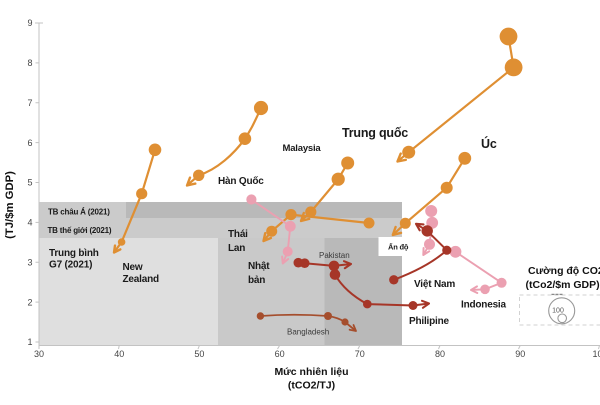 The width and height of the screenshot is (600, 405). Describe the element at coordinates (375, 133) in the screenshot. I see `svg-text: Trung quốc` at that location.